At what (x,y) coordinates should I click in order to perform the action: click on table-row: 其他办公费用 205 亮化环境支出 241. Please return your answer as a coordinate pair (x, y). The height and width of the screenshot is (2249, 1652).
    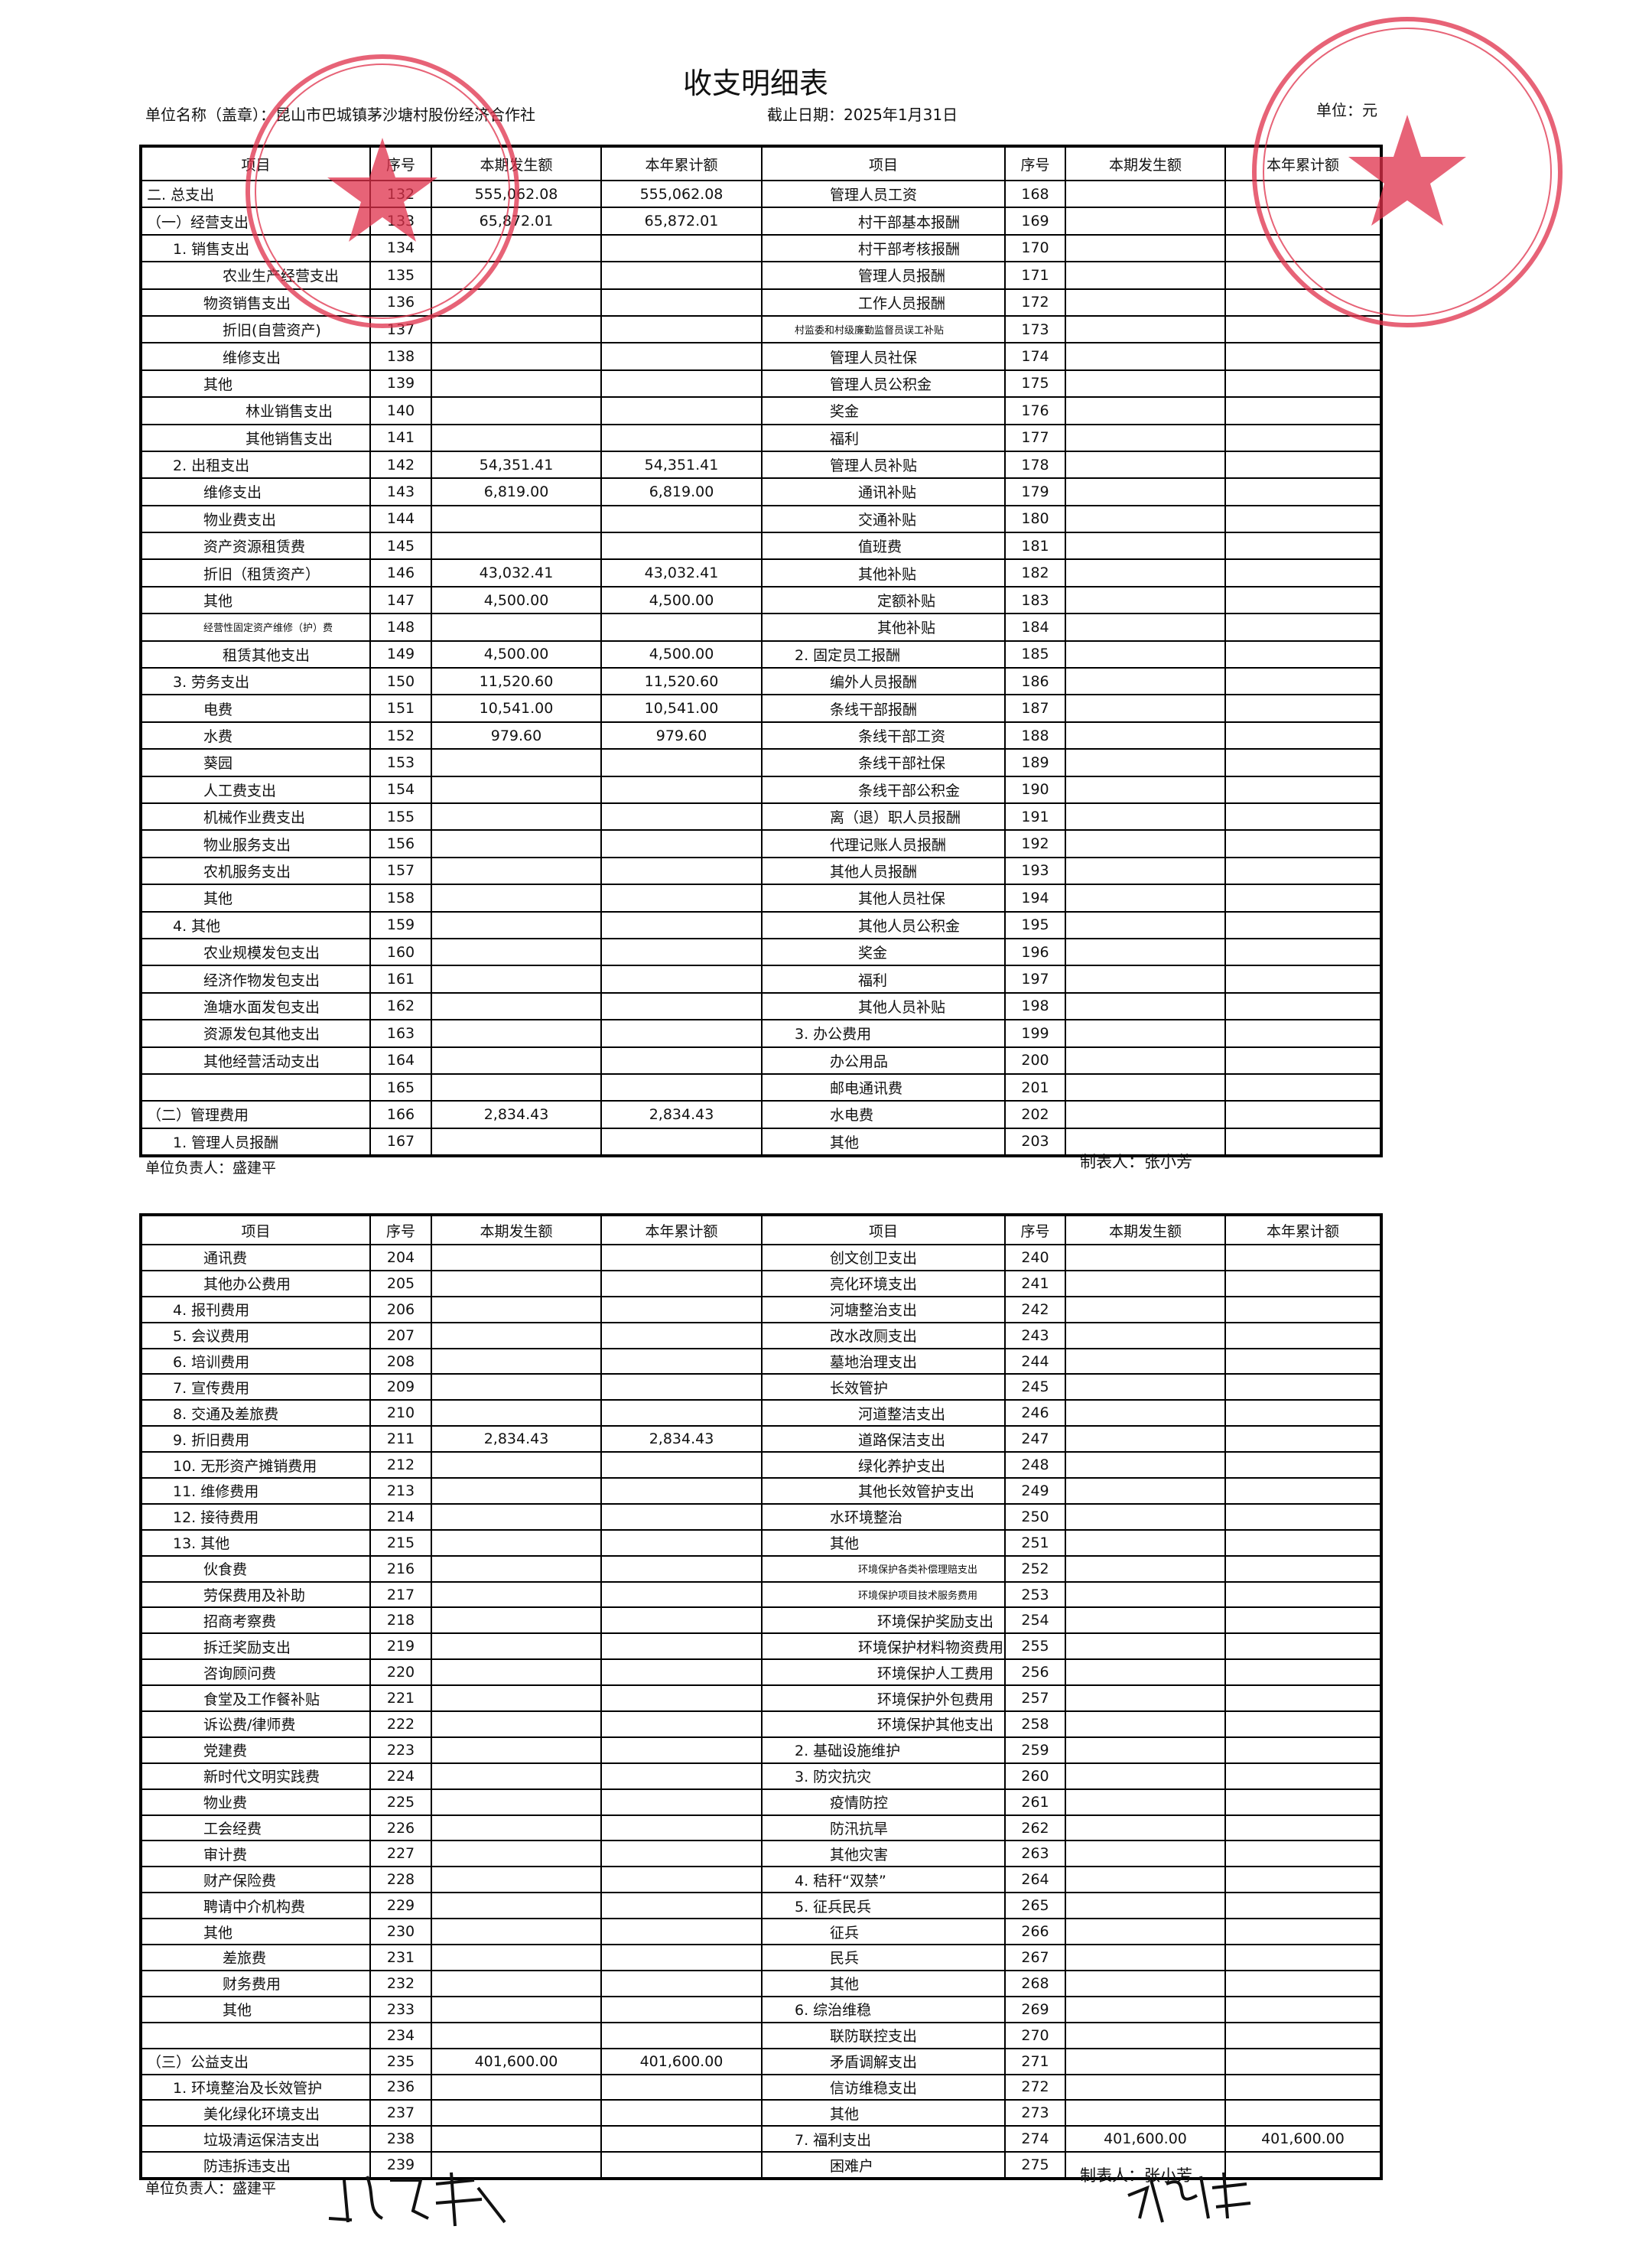
    Looking at the image, I should click on (761, 1283).